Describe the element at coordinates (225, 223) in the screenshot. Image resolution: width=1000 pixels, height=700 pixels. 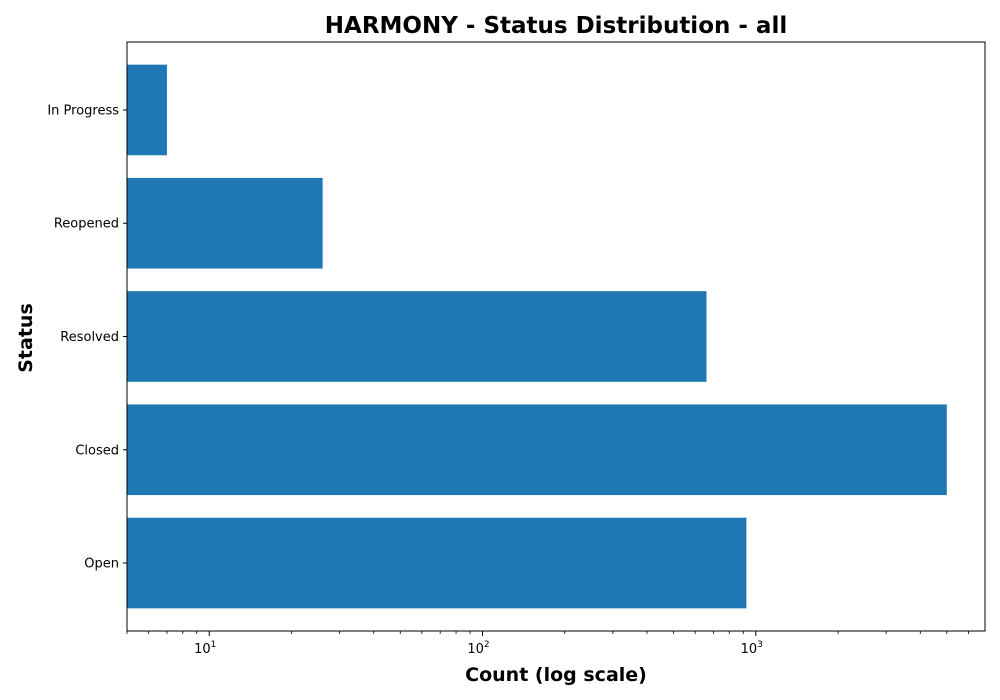
I see `bar-reopened` at that location.